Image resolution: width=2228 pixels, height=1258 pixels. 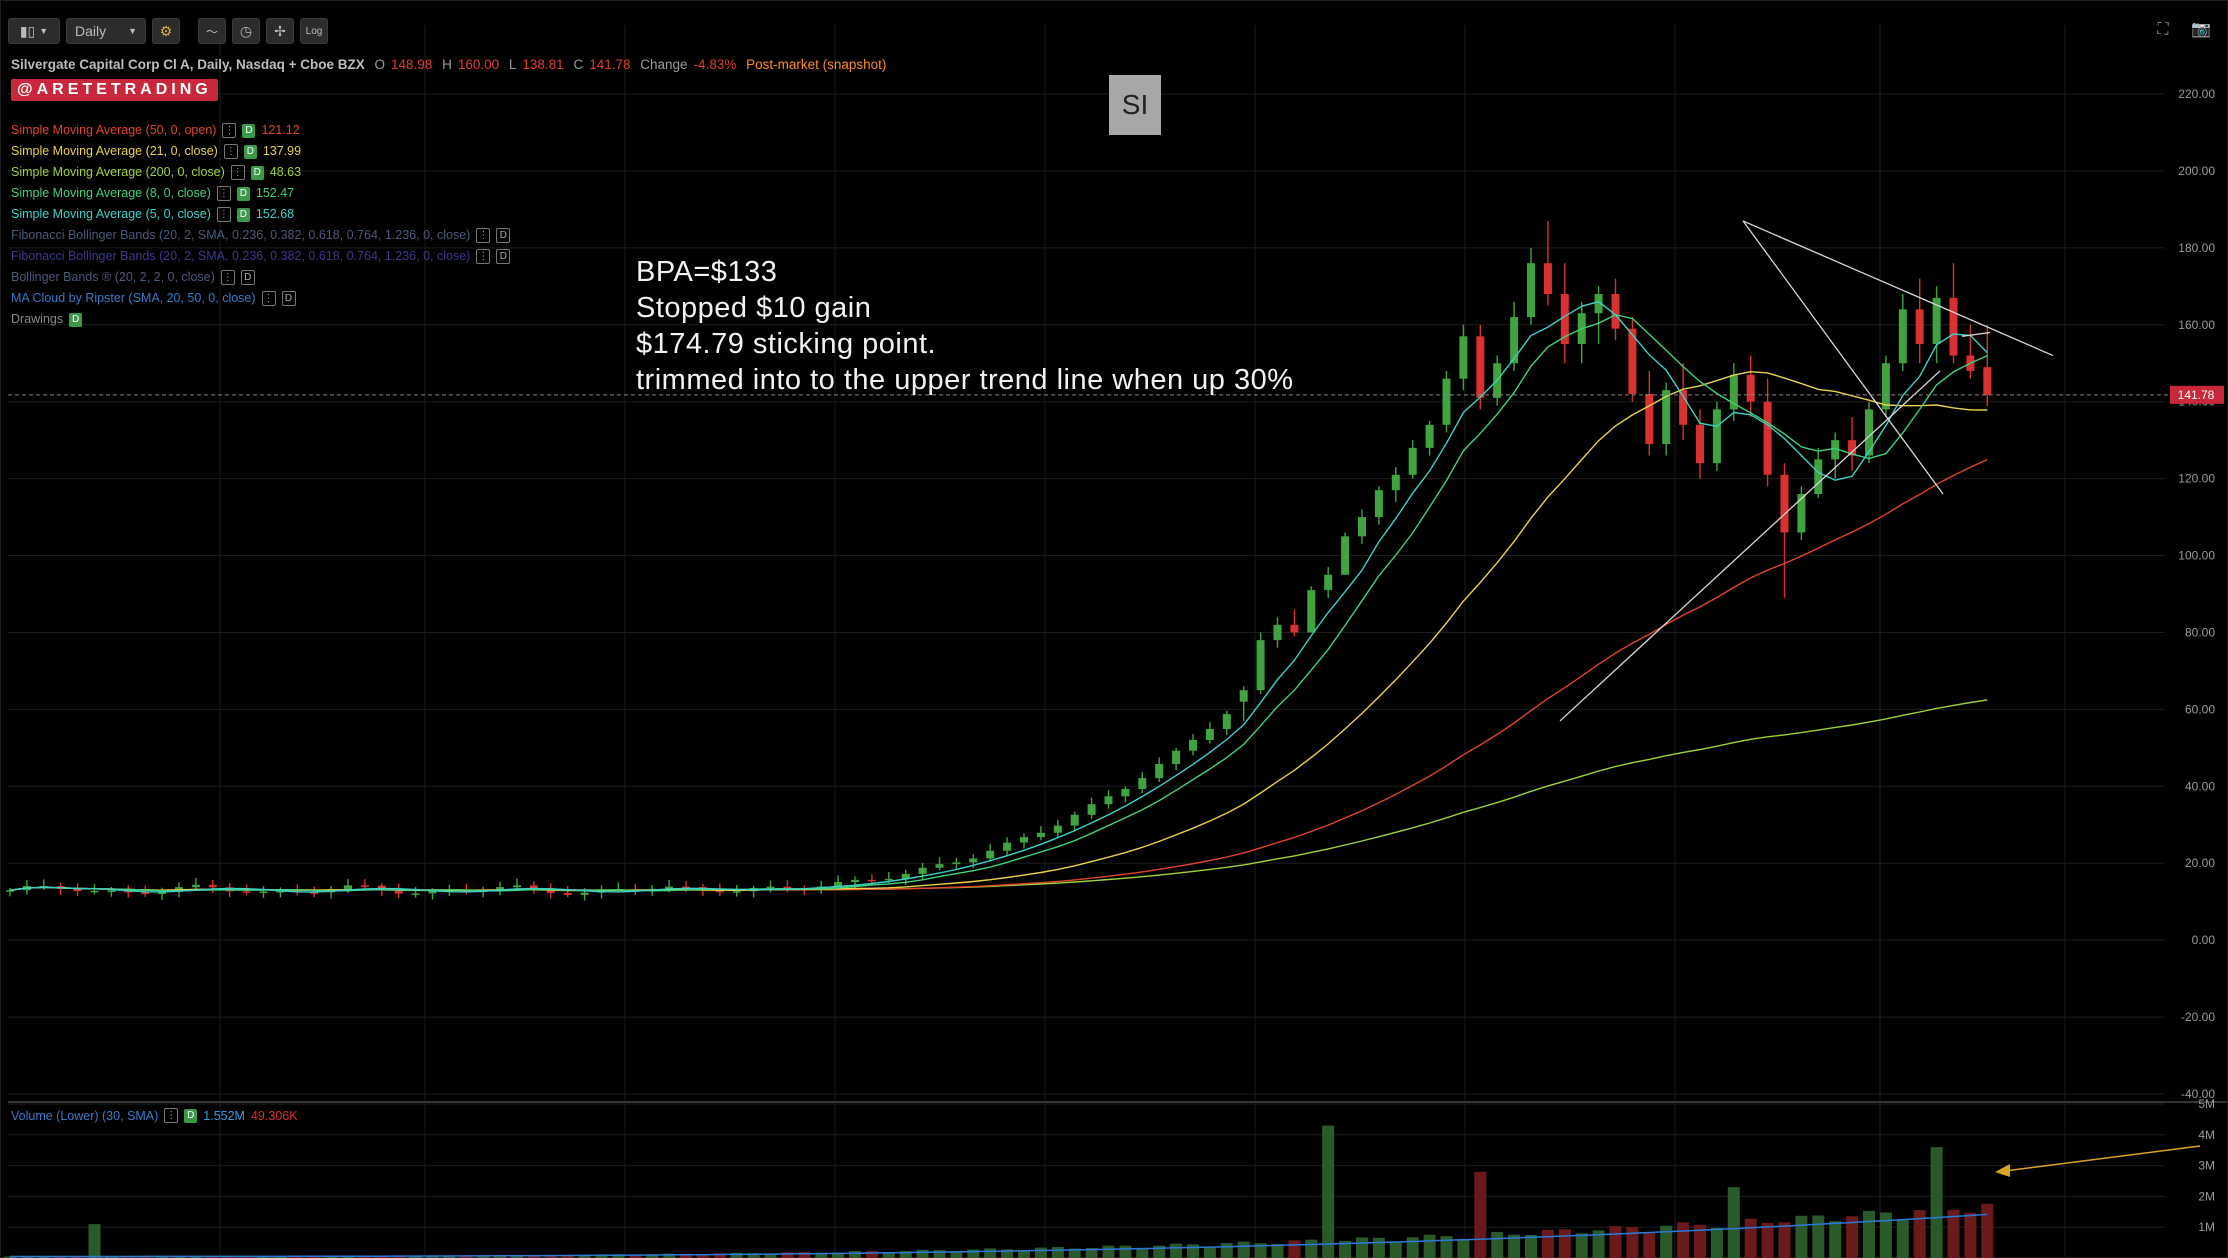 What do you see at coordinates (166, 31) in the screenshot?
I see `settings-button: ⚙` at bounding box center [166, 31].